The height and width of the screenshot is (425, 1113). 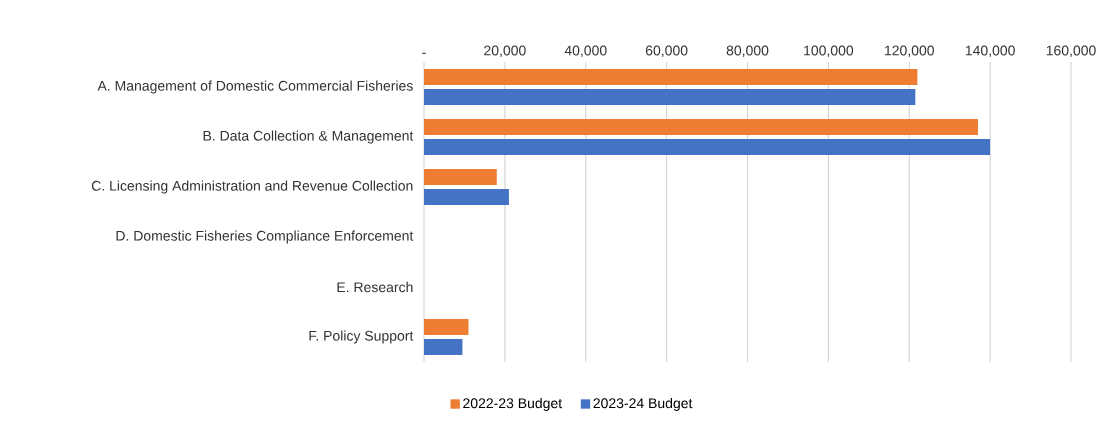 I want to click on legend-label: 2023-24 Budget, so click(x=643, y=404).